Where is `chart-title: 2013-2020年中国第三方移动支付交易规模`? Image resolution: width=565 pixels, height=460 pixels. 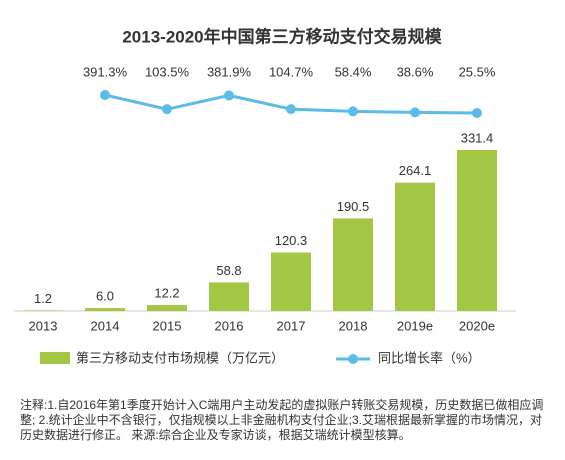
chart-title: 2013-2020年中国第三方移动支付交易规模 is located at coordinates (282, 36).